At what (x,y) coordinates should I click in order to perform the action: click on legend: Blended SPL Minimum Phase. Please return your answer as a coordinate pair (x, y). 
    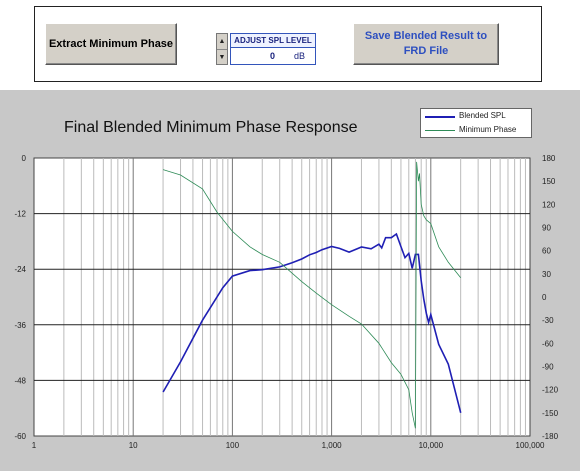
    Looking at the image, I should click on (476, 123).